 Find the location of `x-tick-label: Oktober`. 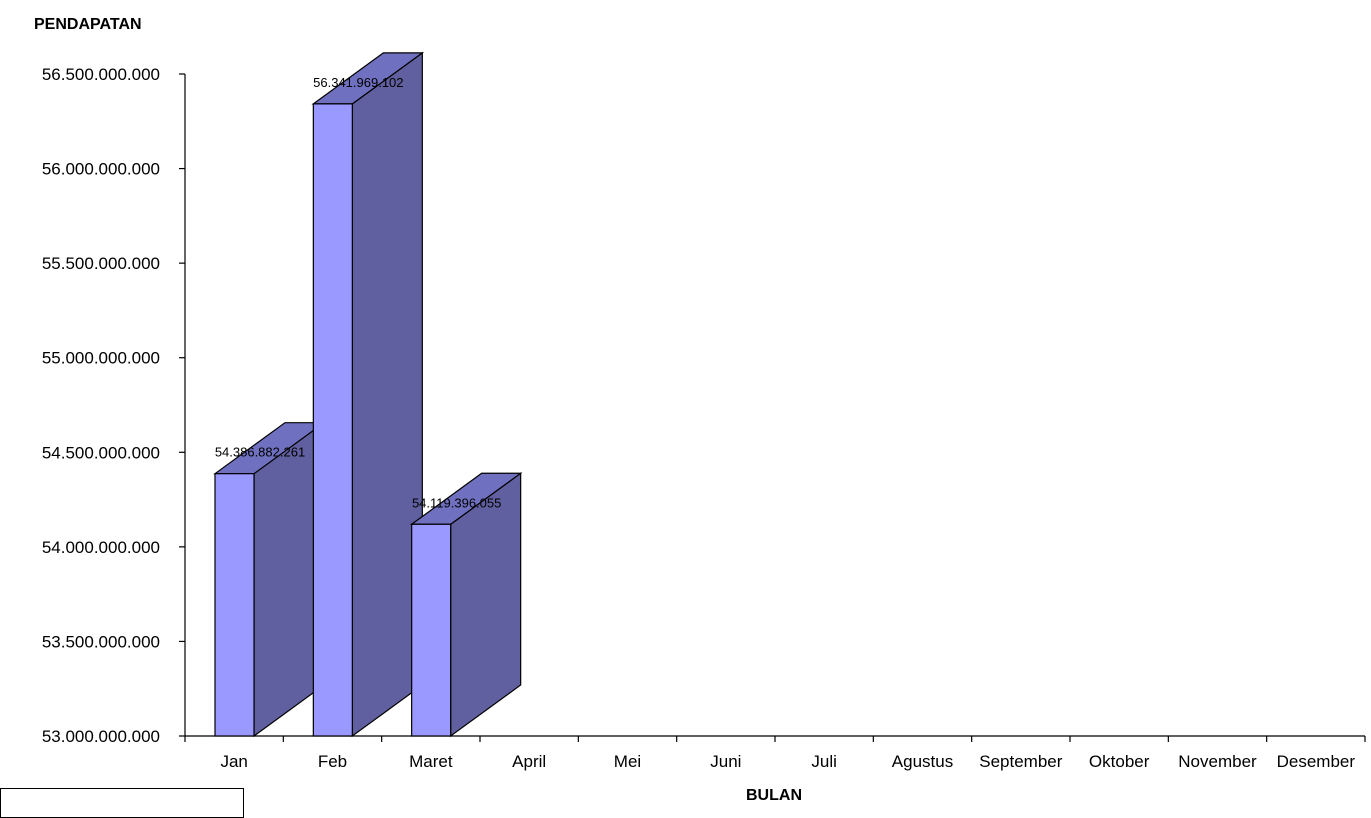

x-tick-label: Oktober is located at coordinates (1119, 761).